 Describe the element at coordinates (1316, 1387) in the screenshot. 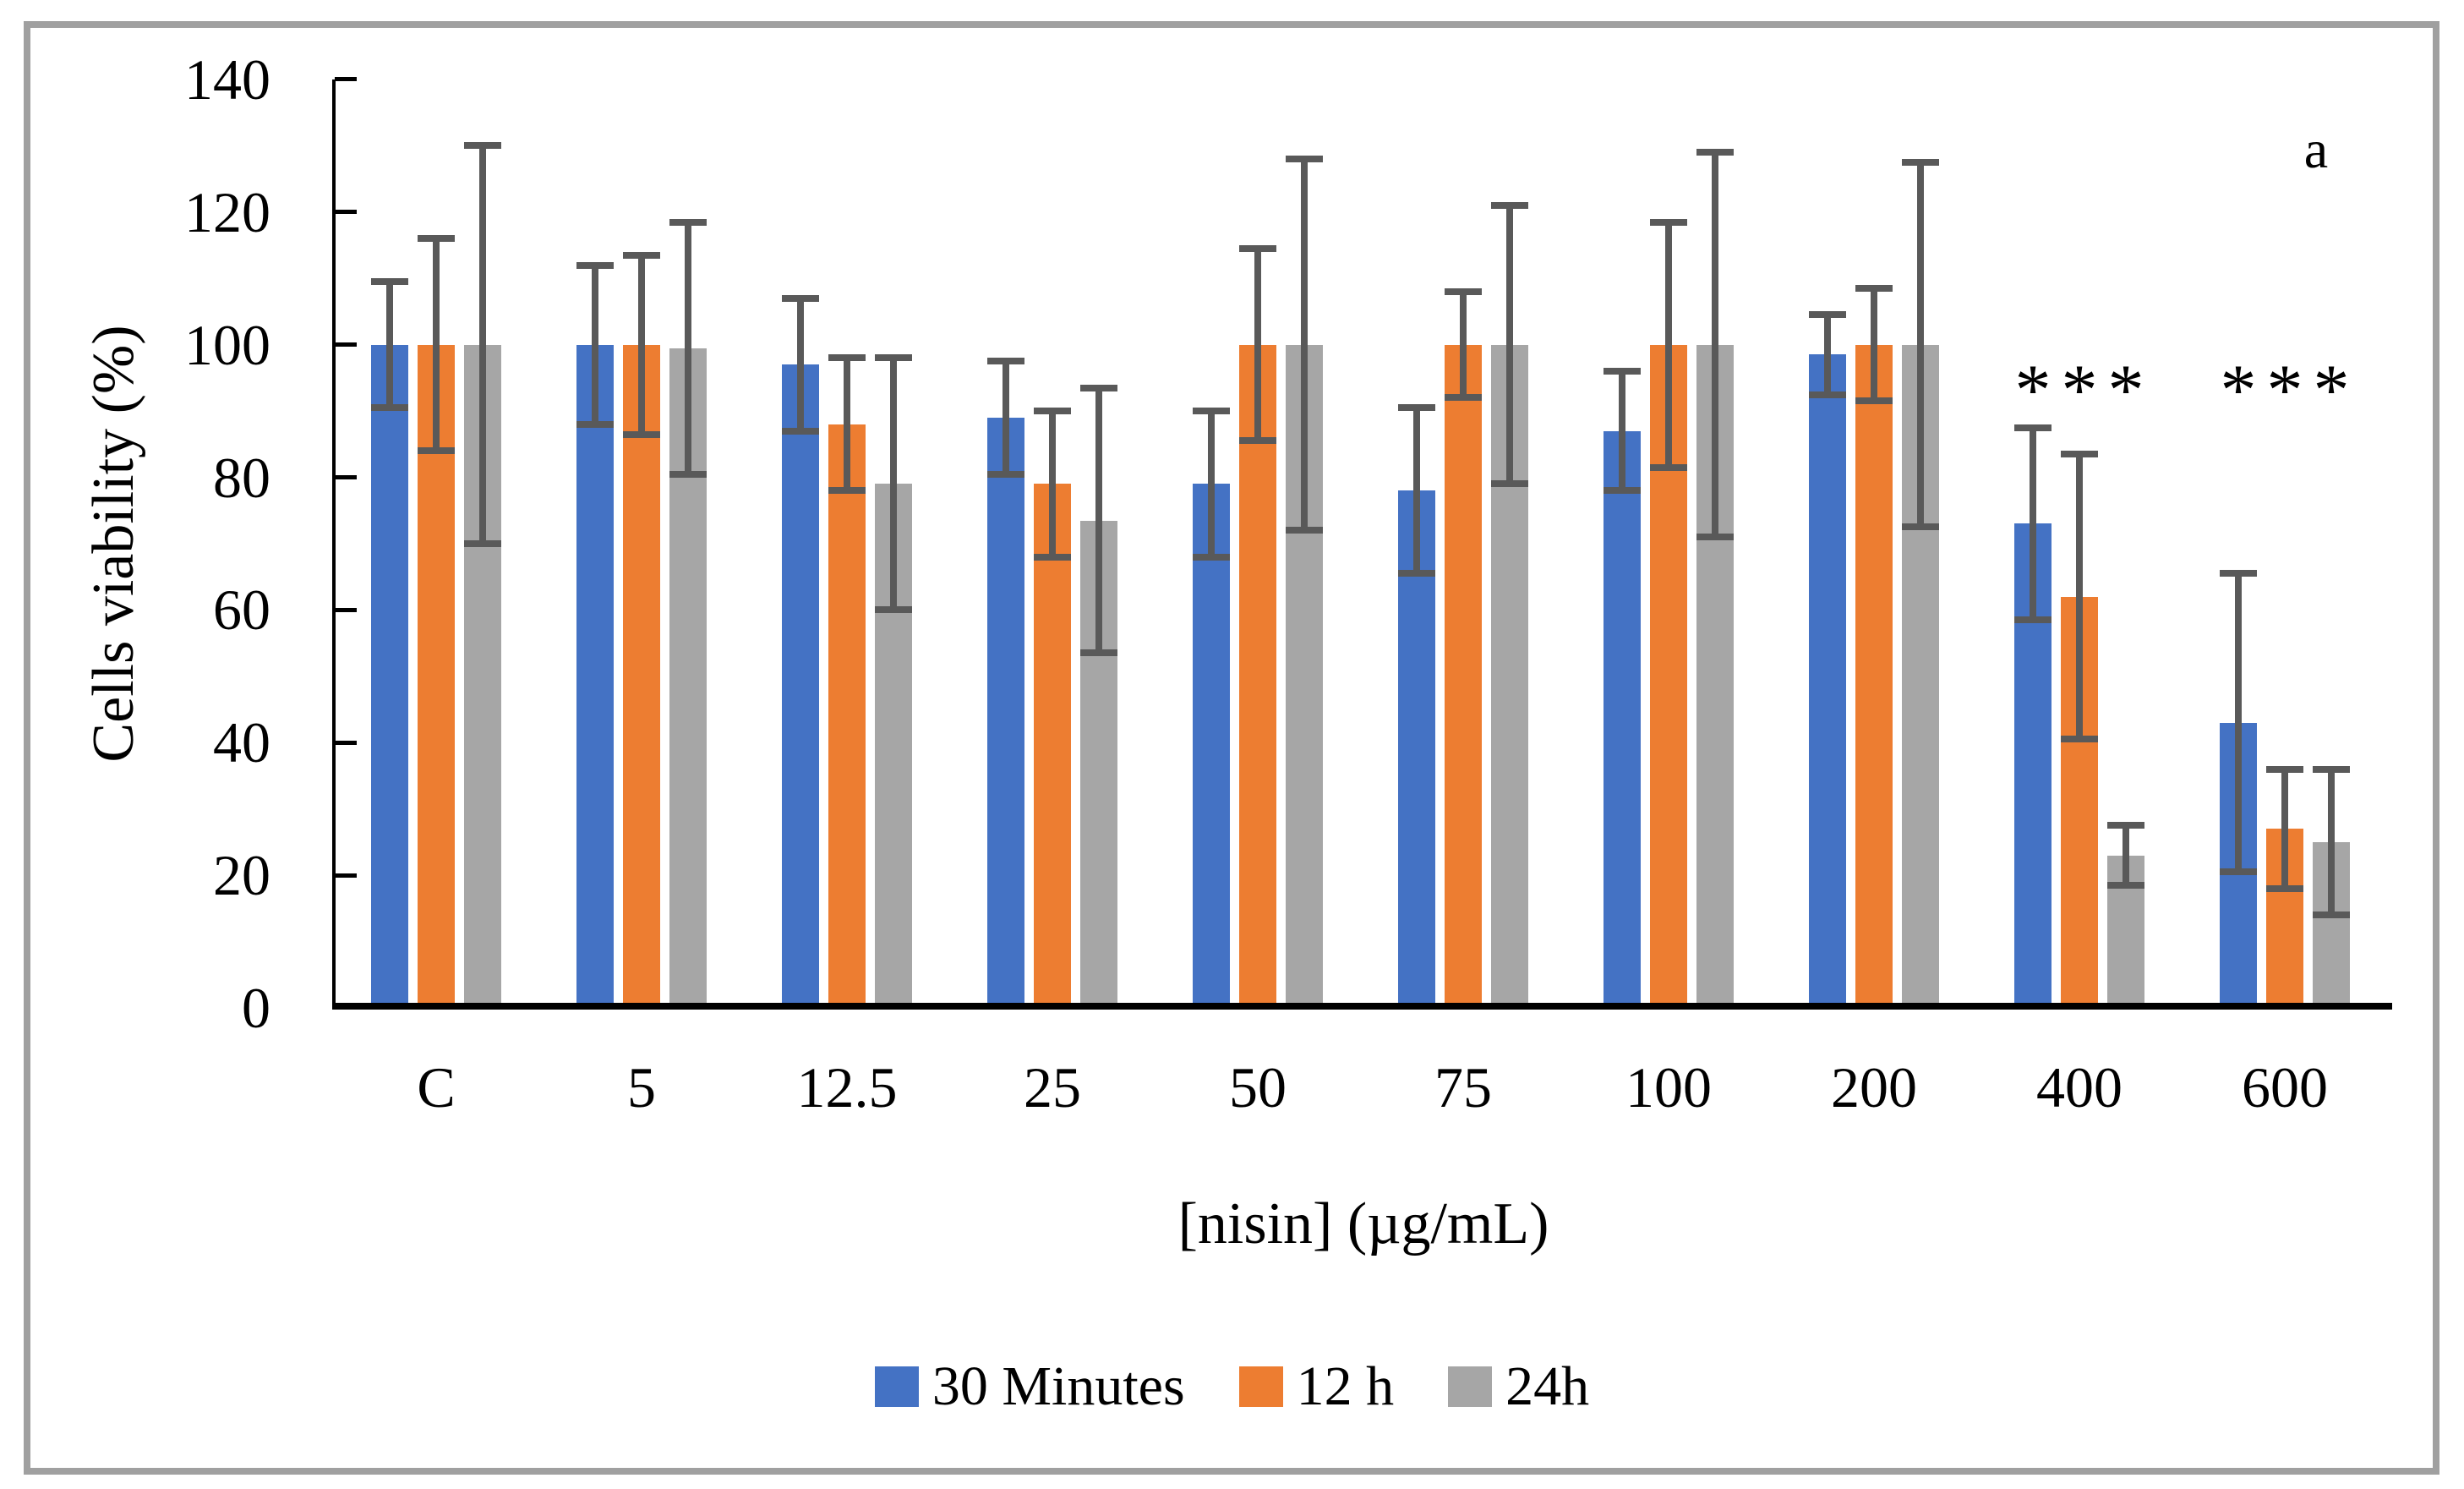

I see `legend-item: 12 h` at that location.